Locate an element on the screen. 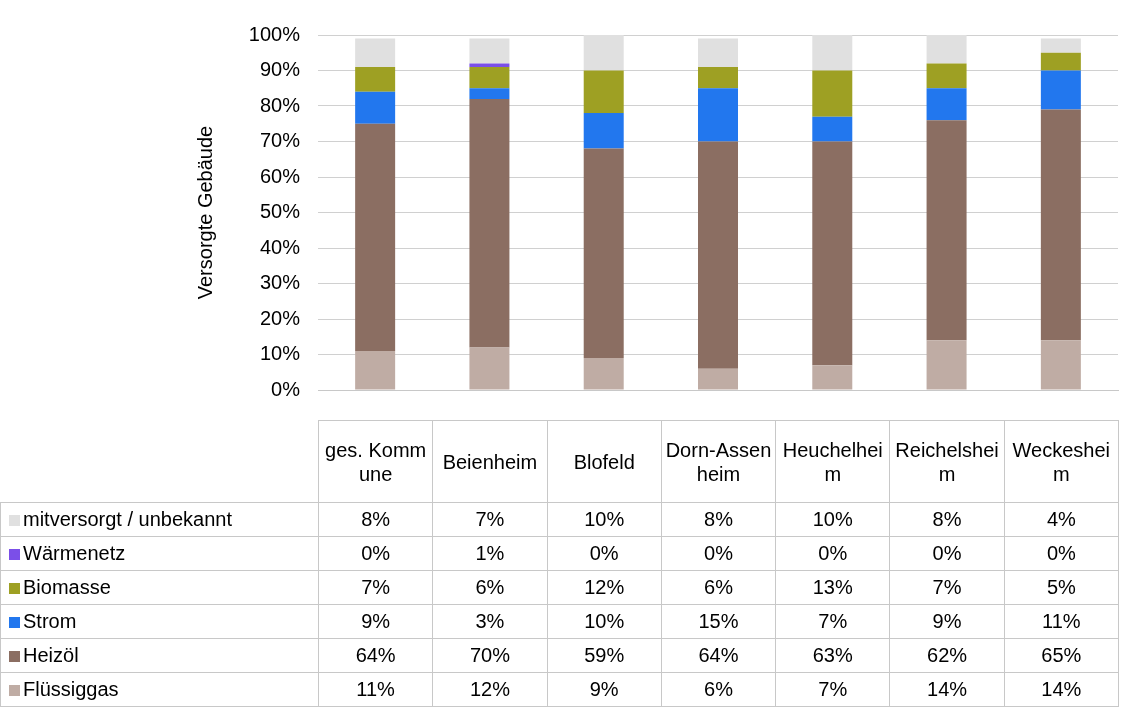  legend-label: Biomasse is located at coordinates (159, 587).